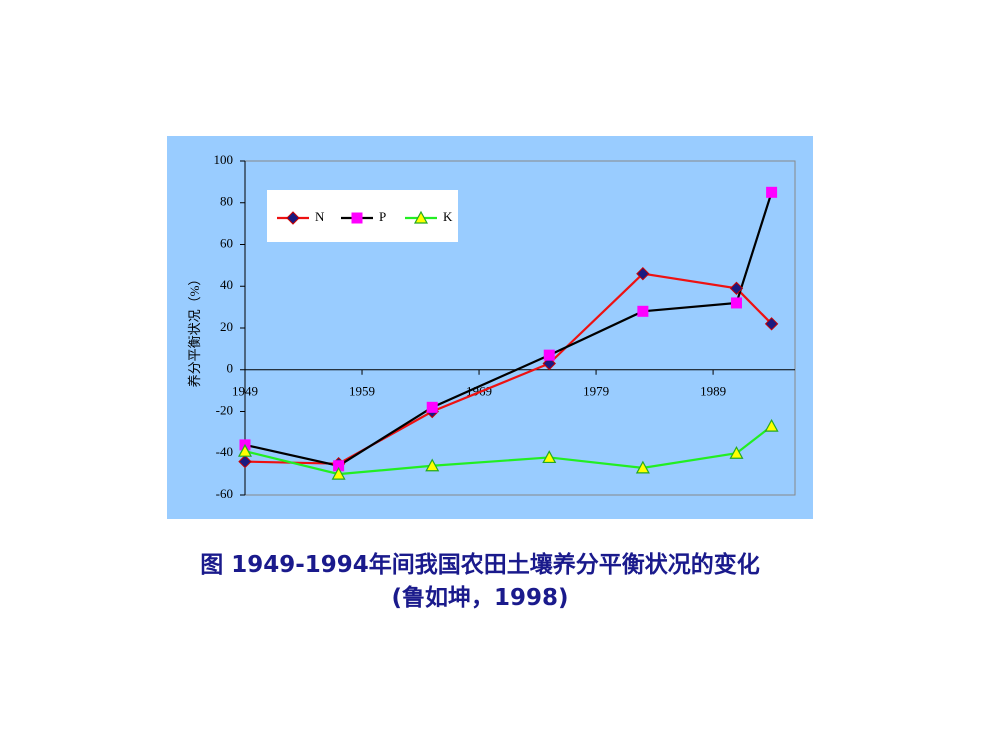 This screenshot has height=750, width=1000. I want to click on x-tick-label: 1989, so click(713, 391).